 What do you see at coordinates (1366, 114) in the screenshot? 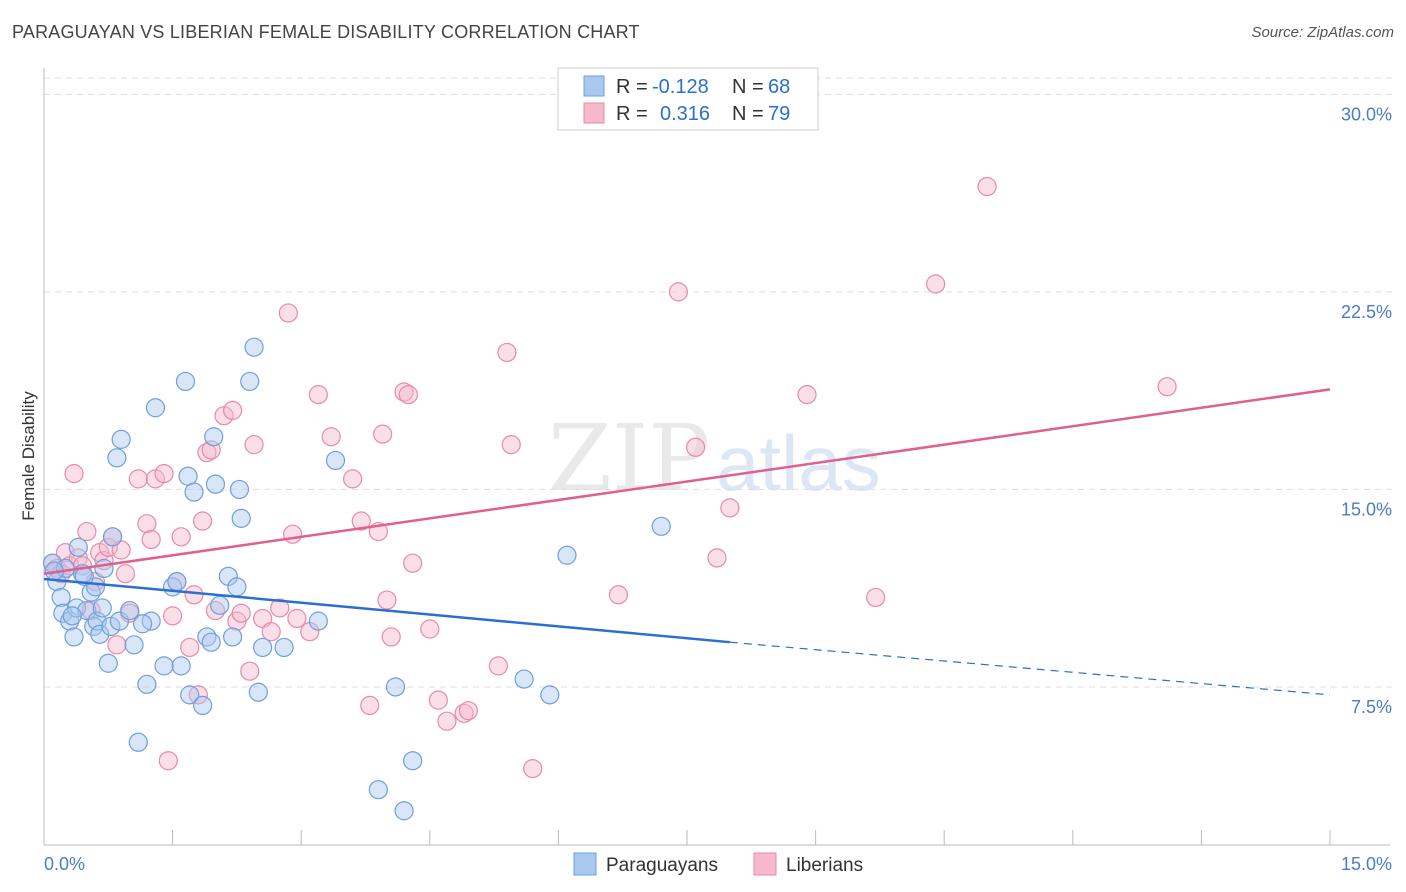
I see `y-tick-label-3: 30.0%` at bounding box center [1366, 114].